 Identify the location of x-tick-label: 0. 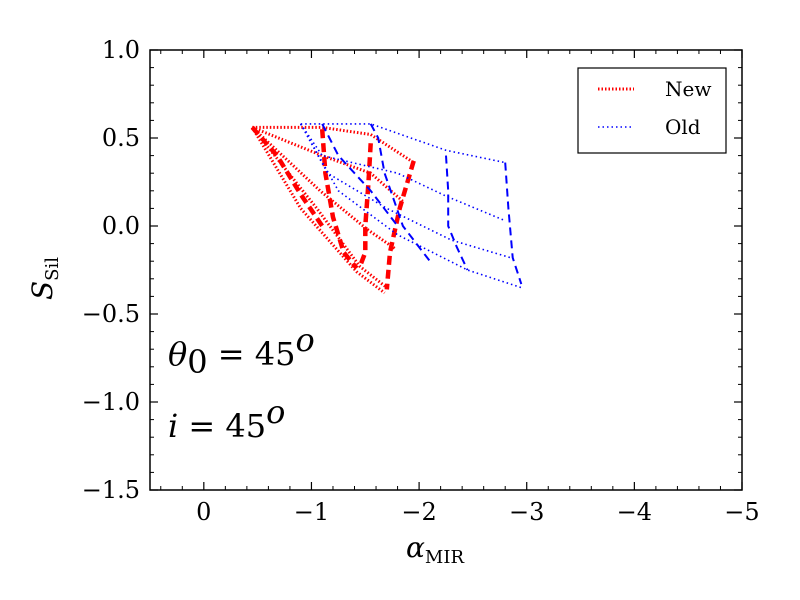
(203, 512).